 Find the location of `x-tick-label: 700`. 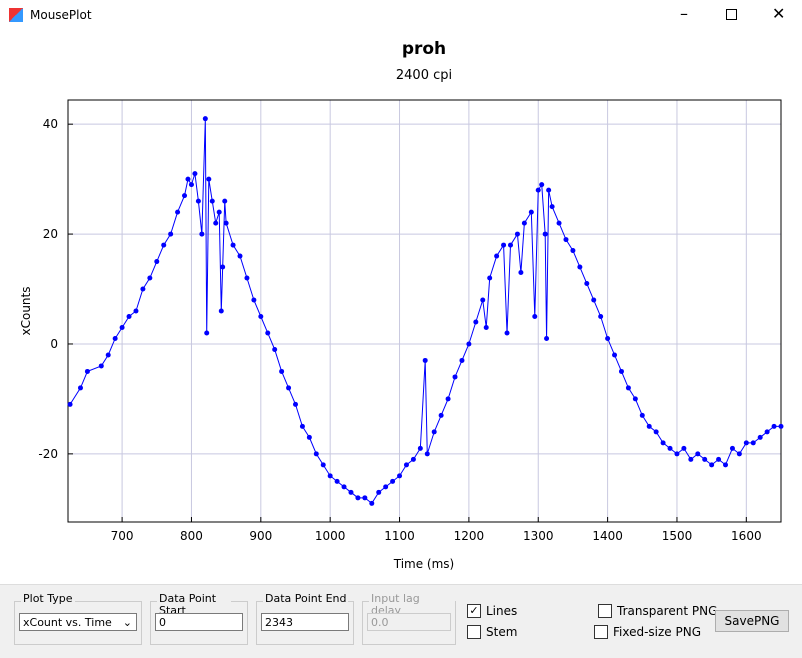

x-tick-label: 700 is located at coordinates (122, 536).